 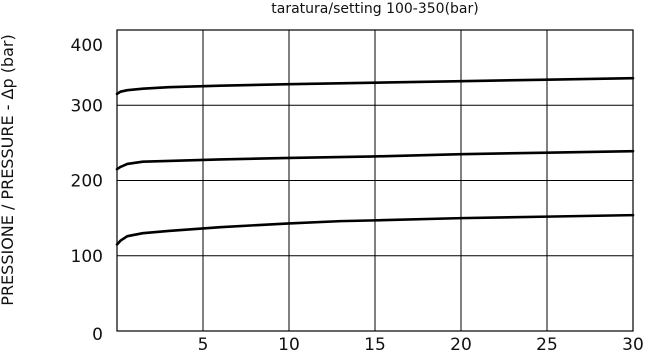 I want to click on y-tick-label: 0, so click(x=97, y=335).